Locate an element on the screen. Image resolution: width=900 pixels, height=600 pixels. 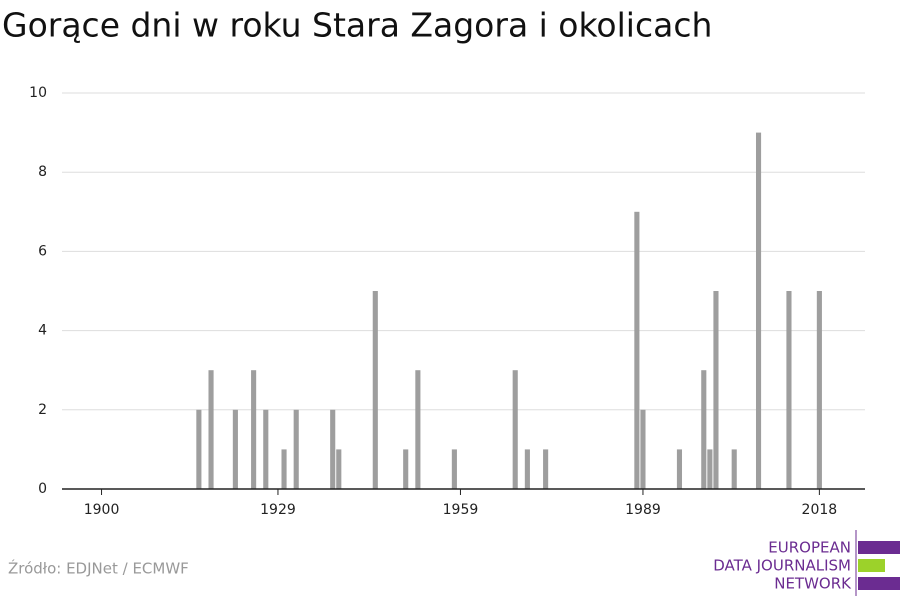
y-tick-label: 2 is located at coordinates (42, 410).